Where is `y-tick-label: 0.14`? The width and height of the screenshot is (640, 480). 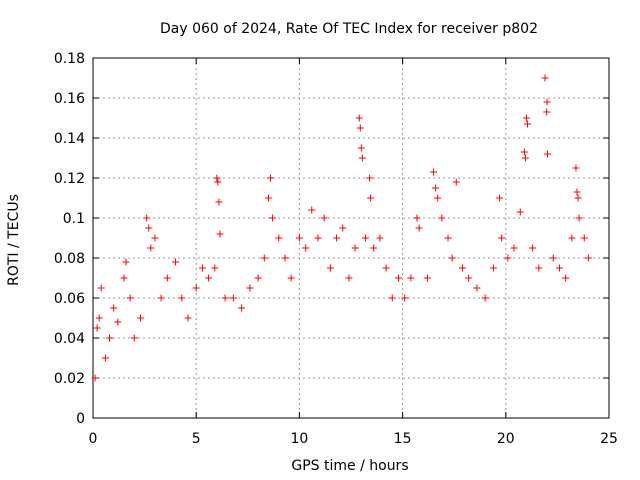 y-tick-label: 0.14 is located at coordinates (69, 139).